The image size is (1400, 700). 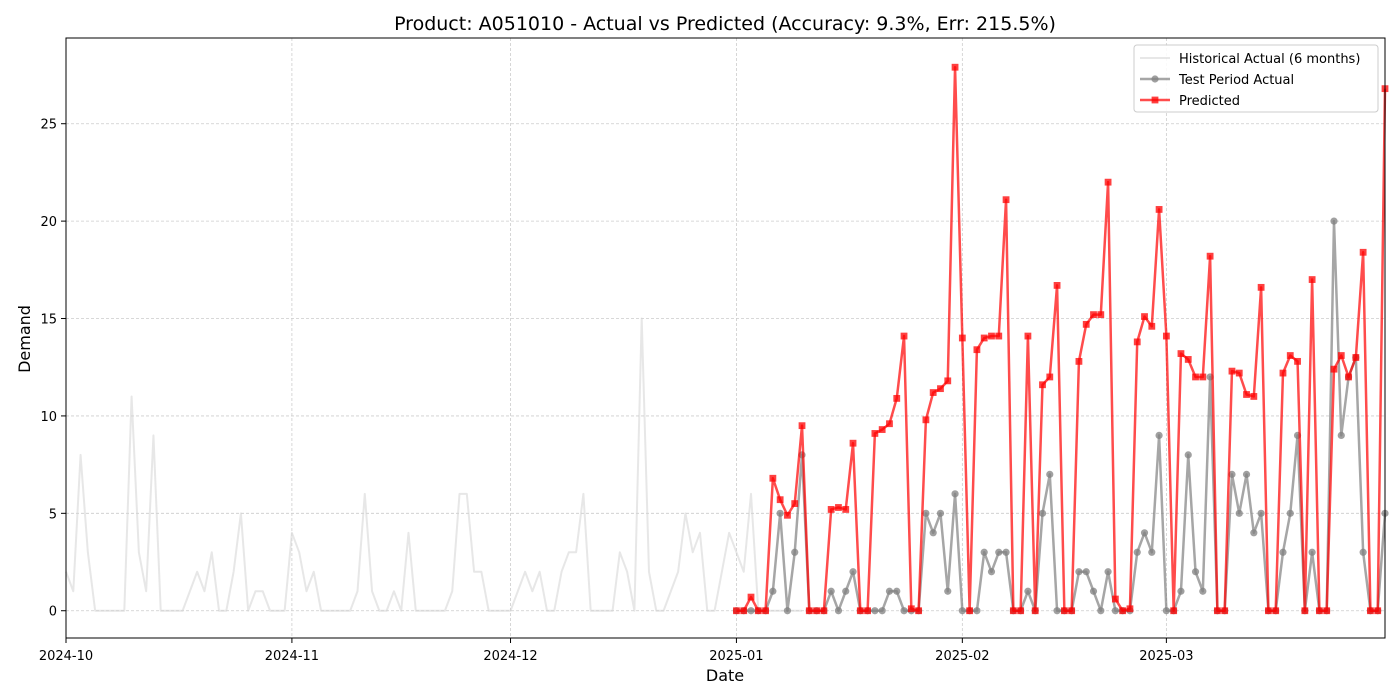 What do you see at coordinates (962, 656) in the screenshot?
I see `x-tick-label: 2025-02` at bounding box center [962, 656].